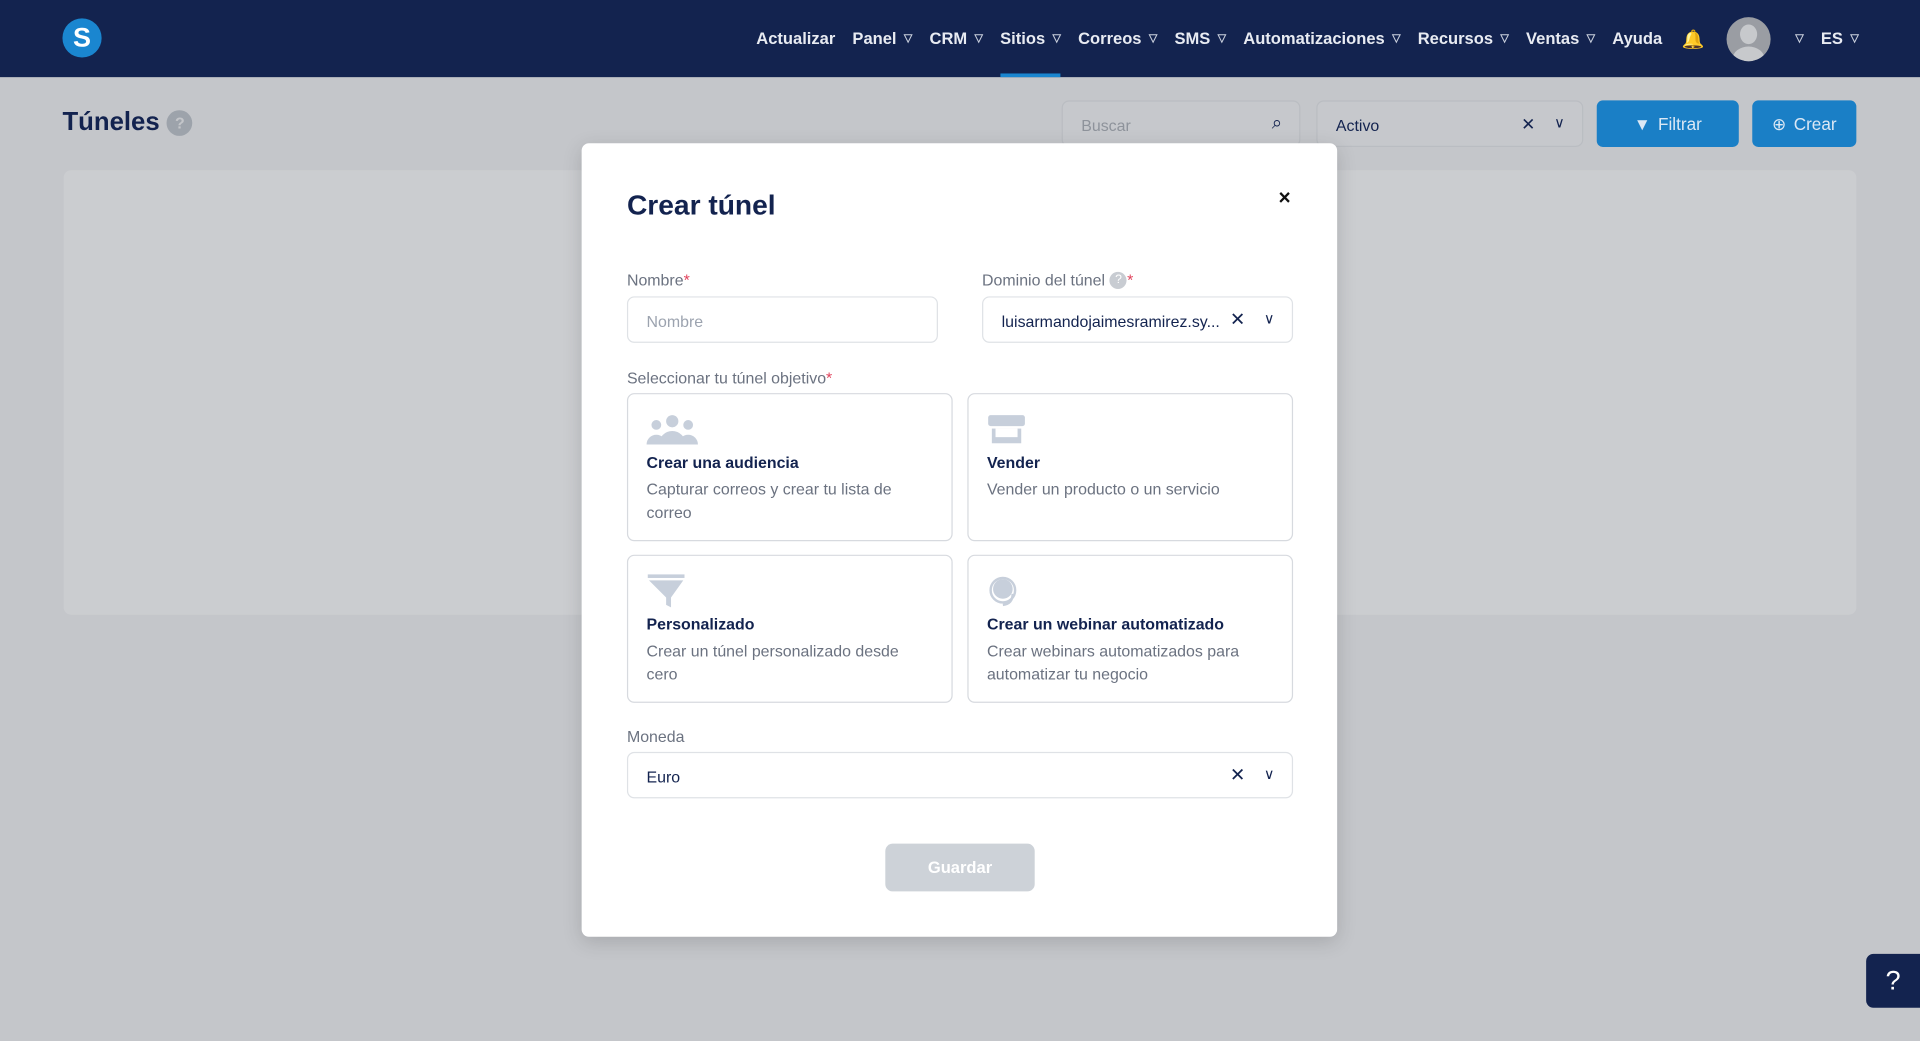 This screenshot has width=1920, height=1041. Describe the element at coordinates (1748, 38) in the screenshot. I see `avatar` at that location.